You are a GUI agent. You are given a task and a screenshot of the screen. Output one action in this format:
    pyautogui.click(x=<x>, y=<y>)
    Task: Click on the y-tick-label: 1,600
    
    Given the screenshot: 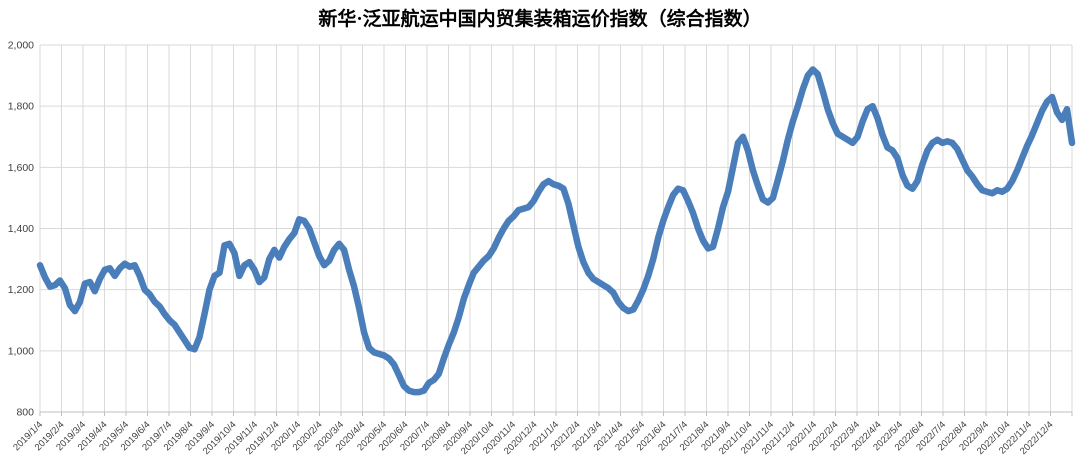 What is the action you would take?
    pyautogui.click(x=21, y=168)
    